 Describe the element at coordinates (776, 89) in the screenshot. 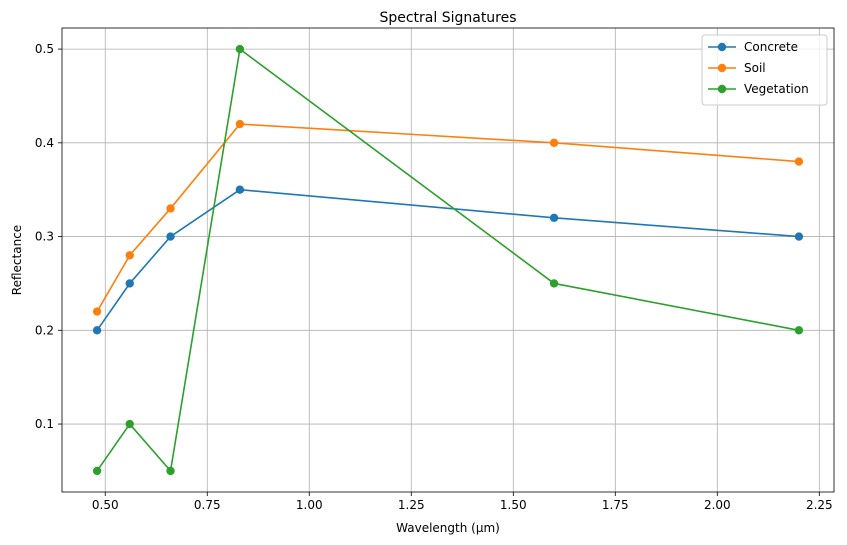

I see `legend-label: Vegetation` at that location.